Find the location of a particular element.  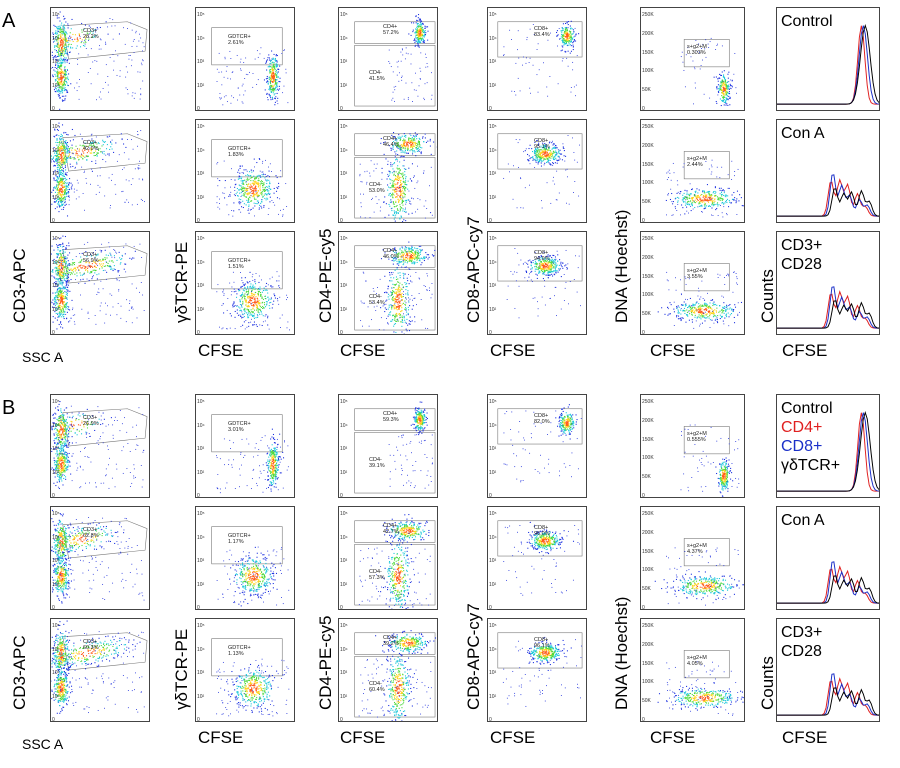

cd4neg-gate-label: CD4- 60.4% is located at coordinates (377, 687).